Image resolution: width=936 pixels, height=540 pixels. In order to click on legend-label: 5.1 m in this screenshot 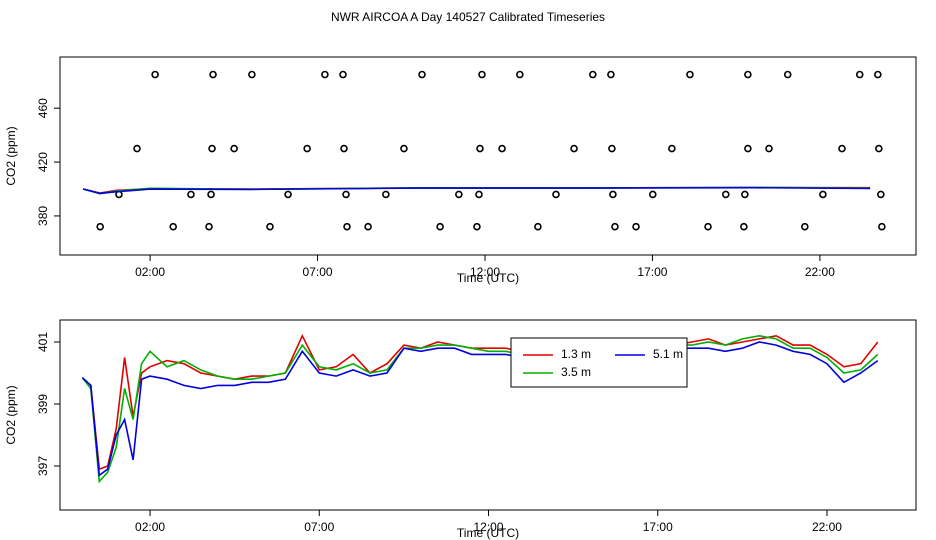, I will do `click(668, 354)`.